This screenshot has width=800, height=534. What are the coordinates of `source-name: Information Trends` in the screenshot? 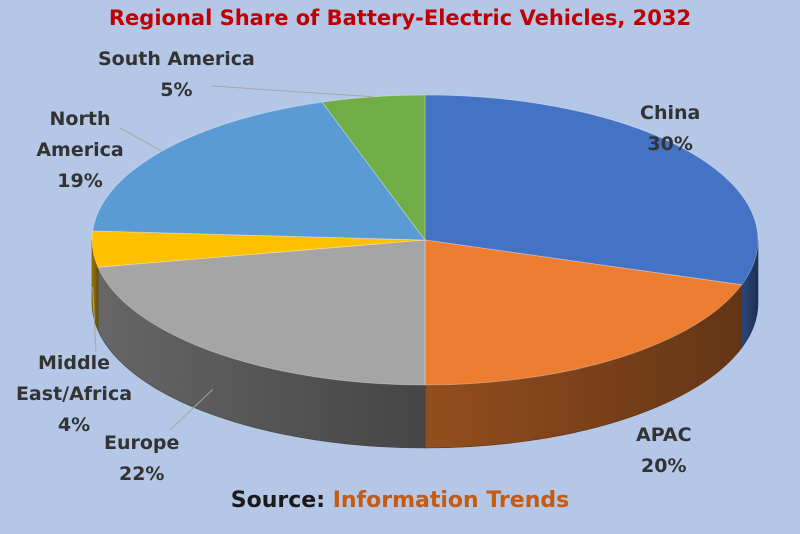 It's located at (451, 500).